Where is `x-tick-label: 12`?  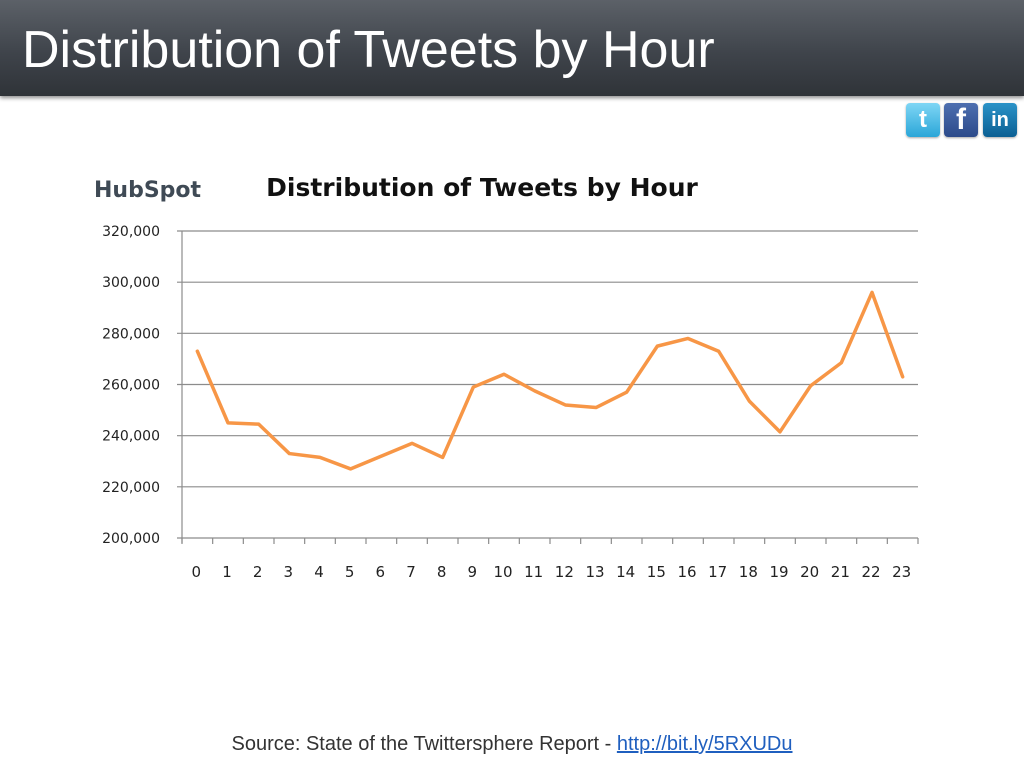 x-tick-label: 12 is located at coordinates (564, 572).